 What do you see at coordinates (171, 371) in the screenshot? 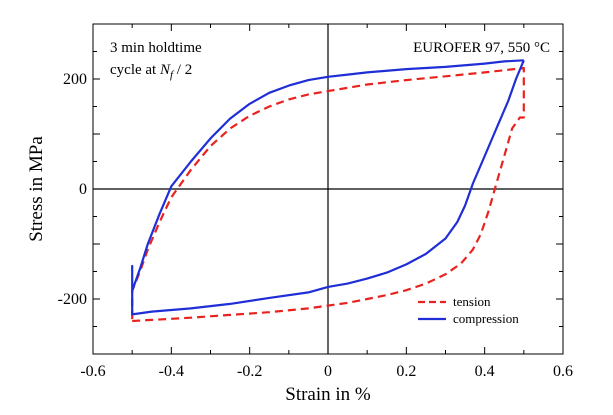
I see `x-tick-label: -0.4` at bounding box center [171, 371].